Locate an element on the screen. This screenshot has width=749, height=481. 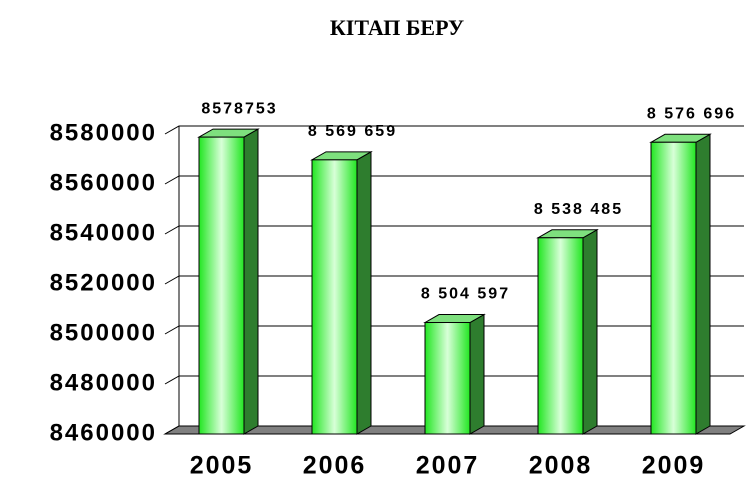
y-tick-label: 8480000 is located at coordinates (103, 382).